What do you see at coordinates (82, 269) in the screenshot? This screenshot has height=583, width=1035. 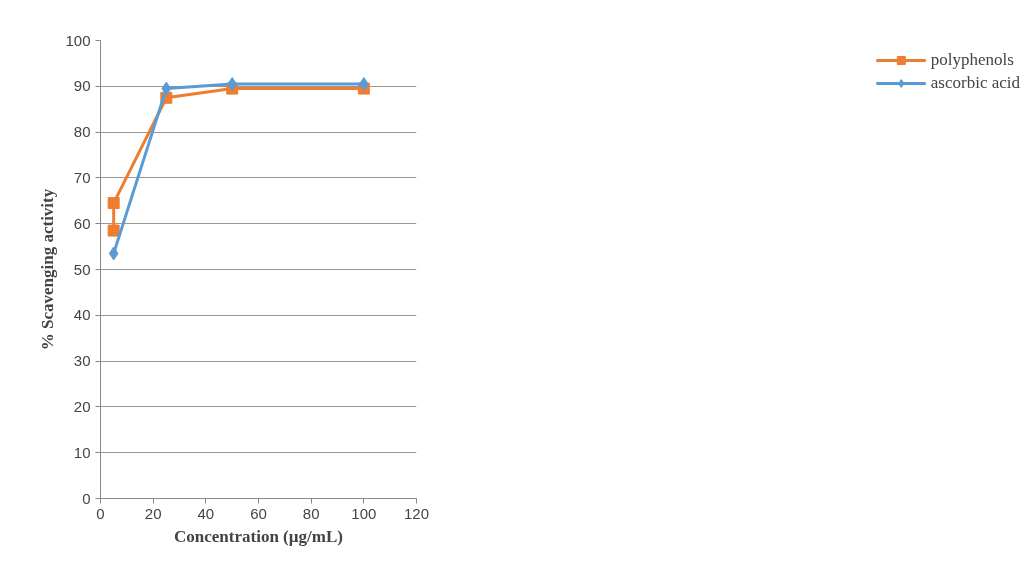 I see `y-tick-label: 50` at bounding box center [82, 269].